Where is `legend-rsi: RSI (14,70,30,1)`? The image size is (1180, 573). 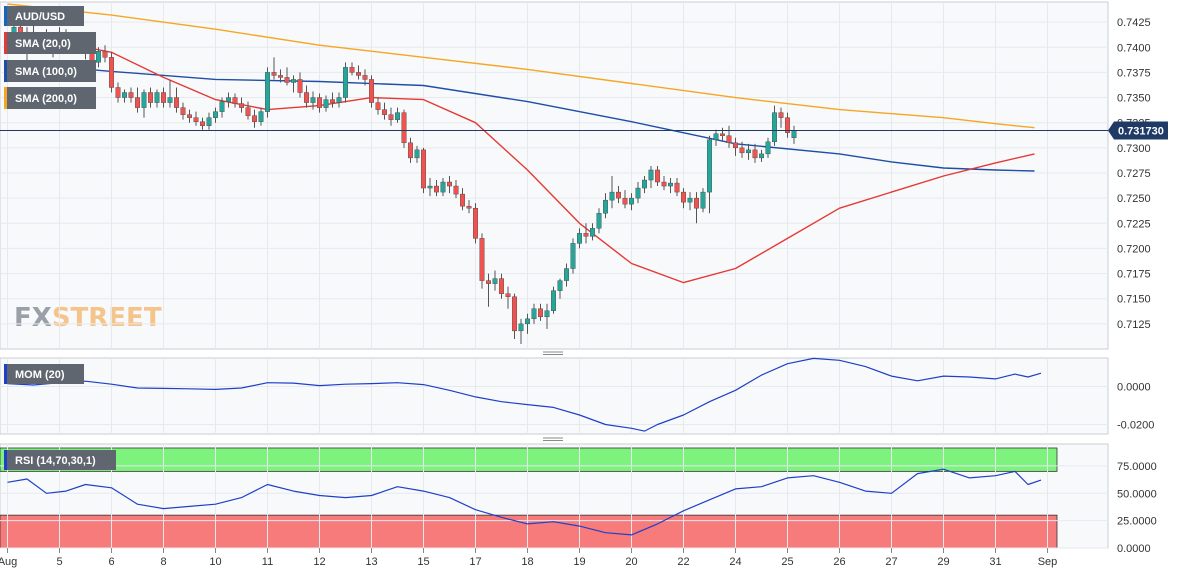 legend-rsi: RSI (14,70,30,1) is located at coordinates (60, 460).